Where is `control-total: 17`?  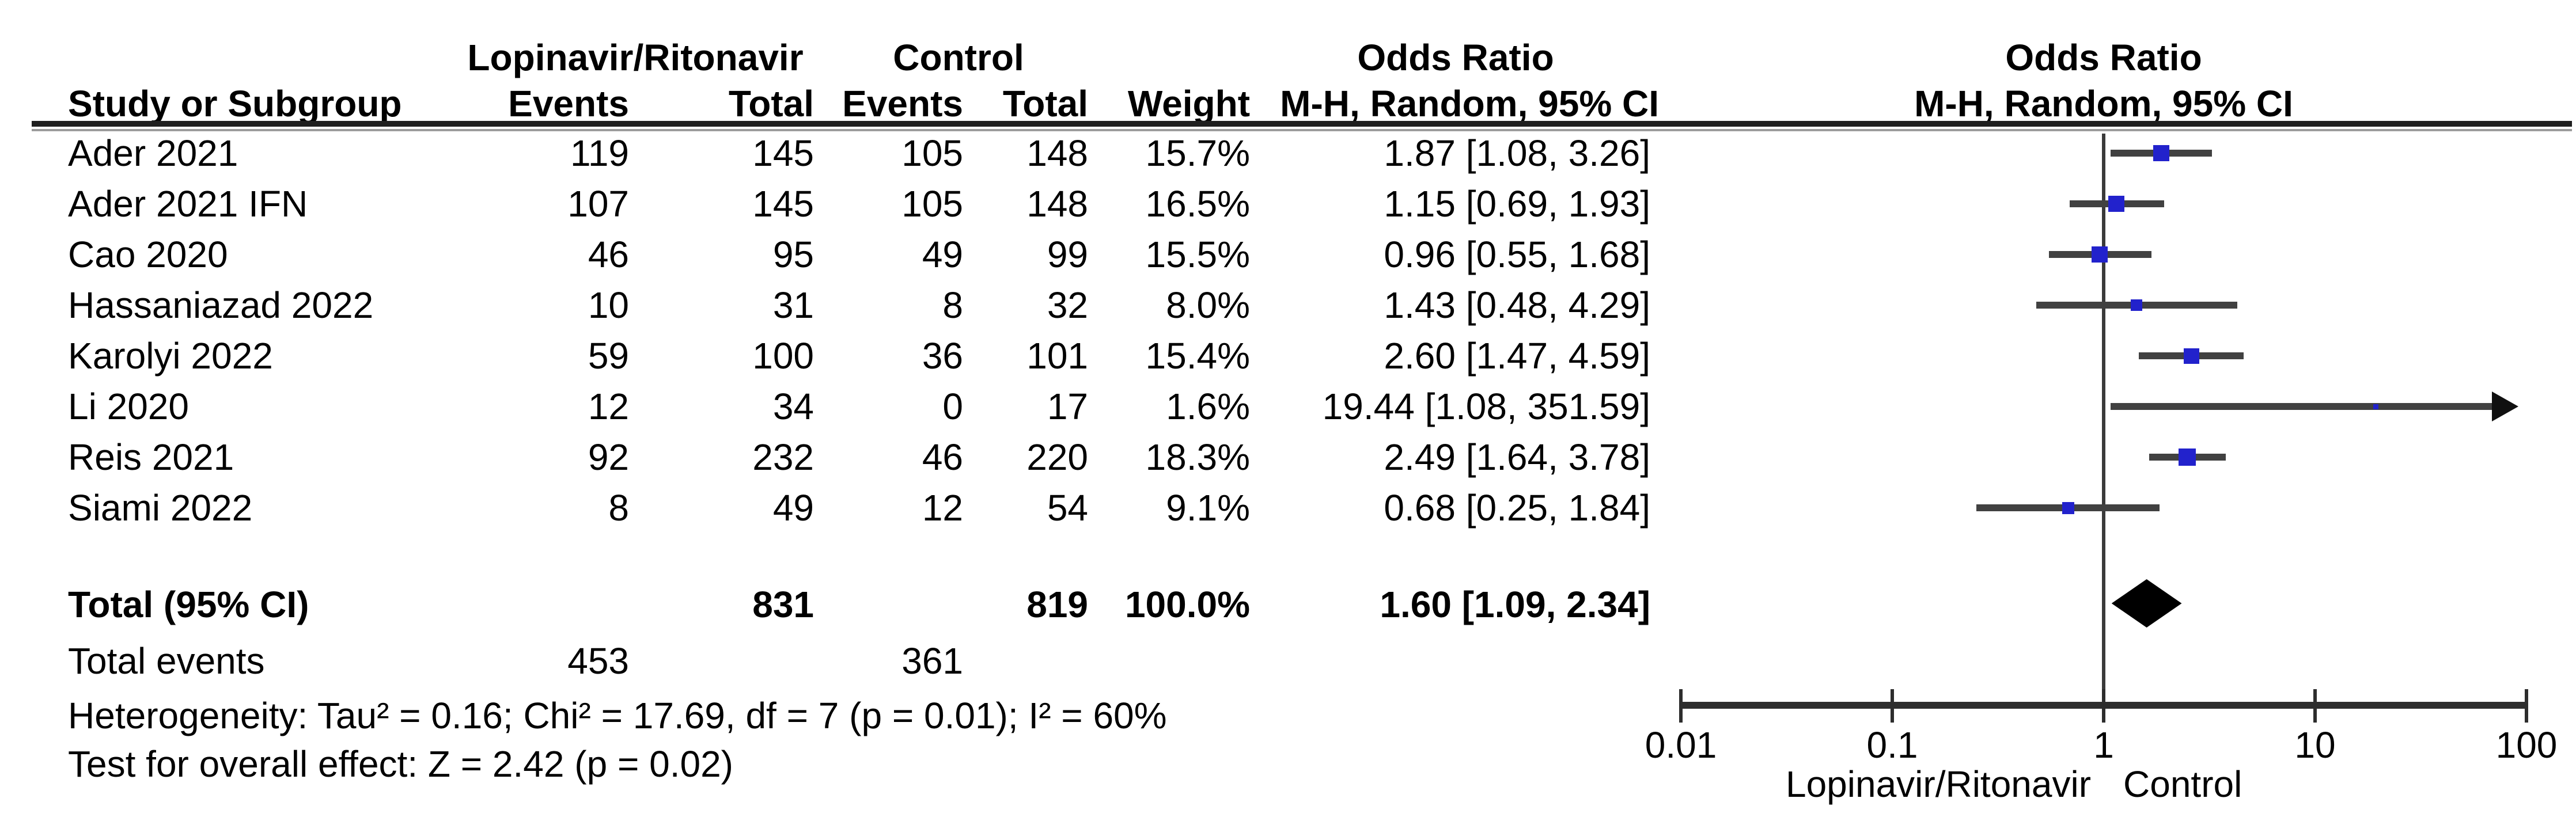 control-total: 17 is located at coordinates (1067, 406).